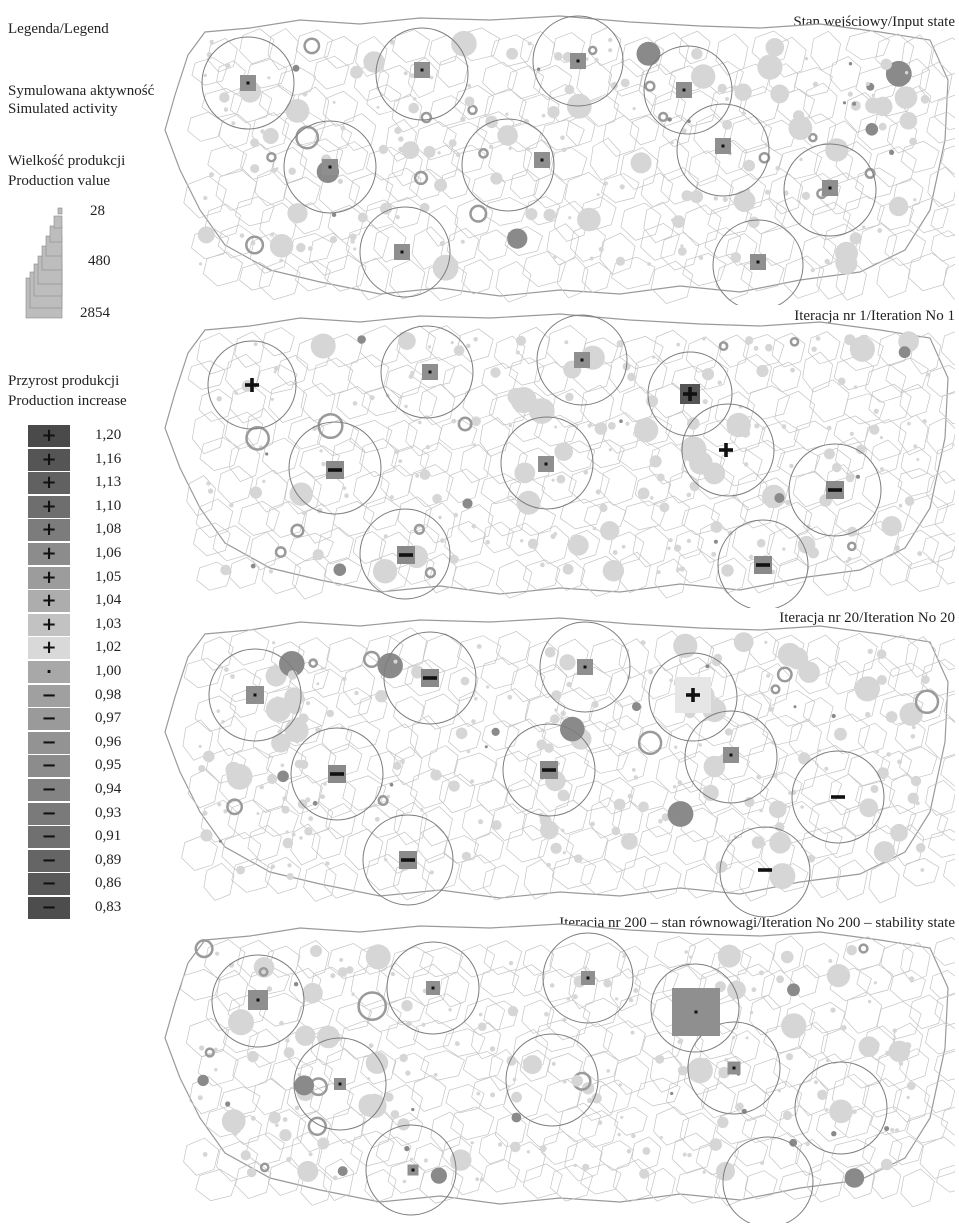 Image resolution: width=959 pixels, height=1225 pixels. Describe the element at coordinates (838, 797) in the screenshot. I see `minus-sign` at that location.